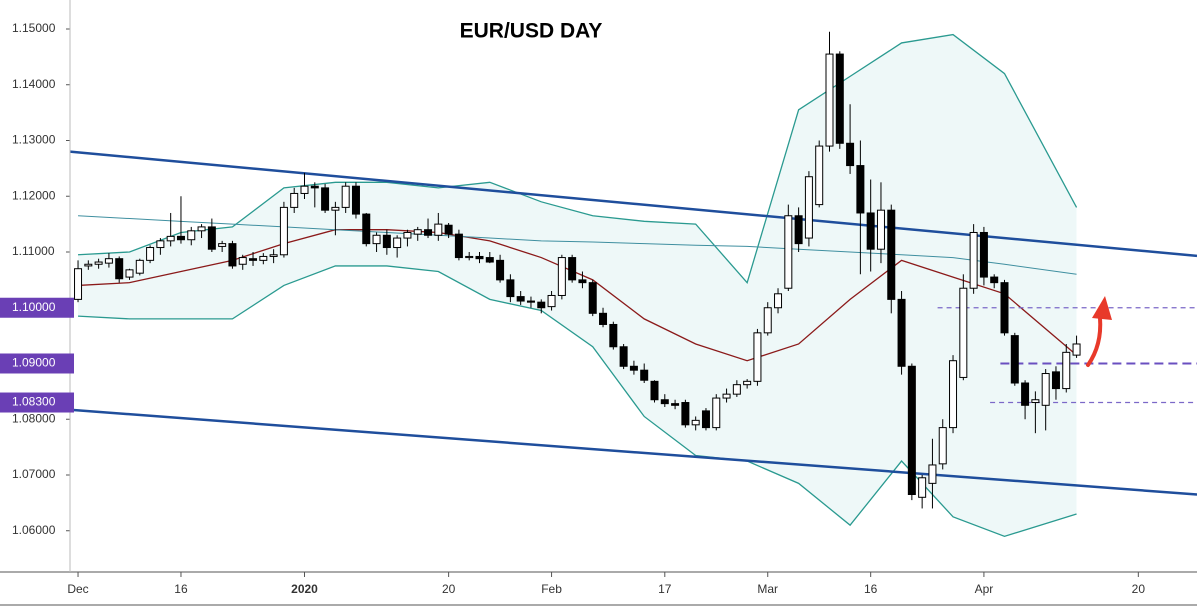 The height and width of the screenshot is (612, 1197). What do you see at coordinates (1094, 341) in the screenshot?
I see `arrow-shaft` at bounding box center [1094, 341].